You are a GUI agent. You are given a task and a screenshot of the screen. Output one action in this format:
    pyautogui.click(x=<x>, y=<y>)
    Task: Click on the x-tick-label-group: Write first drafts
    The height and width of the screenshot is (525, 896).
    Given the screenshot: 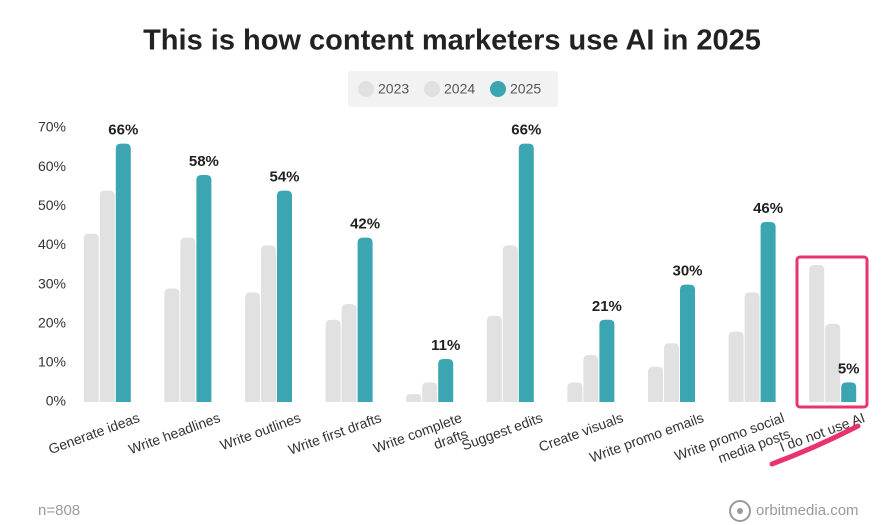 What is the action you would take?
    pyautogui.click(x=334, y=433)
    